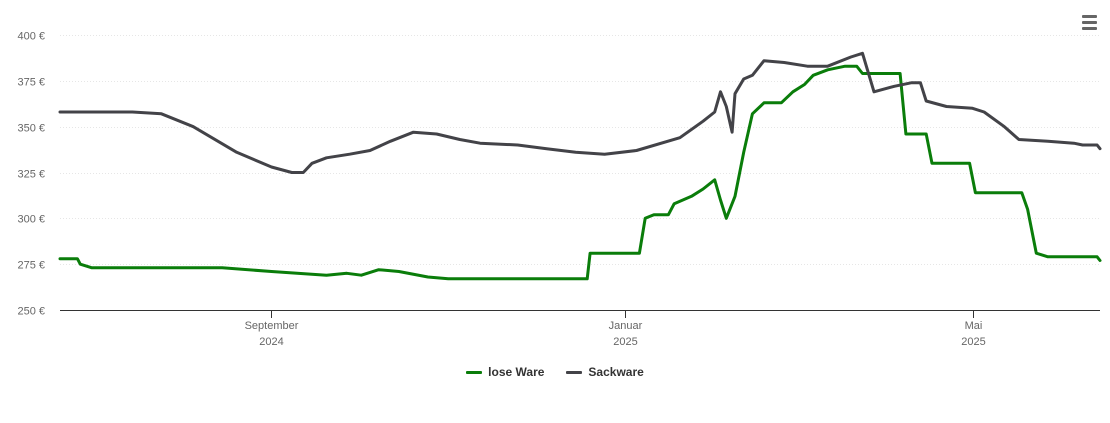  I want to click on x-tick-label: September, so click(272, 326).